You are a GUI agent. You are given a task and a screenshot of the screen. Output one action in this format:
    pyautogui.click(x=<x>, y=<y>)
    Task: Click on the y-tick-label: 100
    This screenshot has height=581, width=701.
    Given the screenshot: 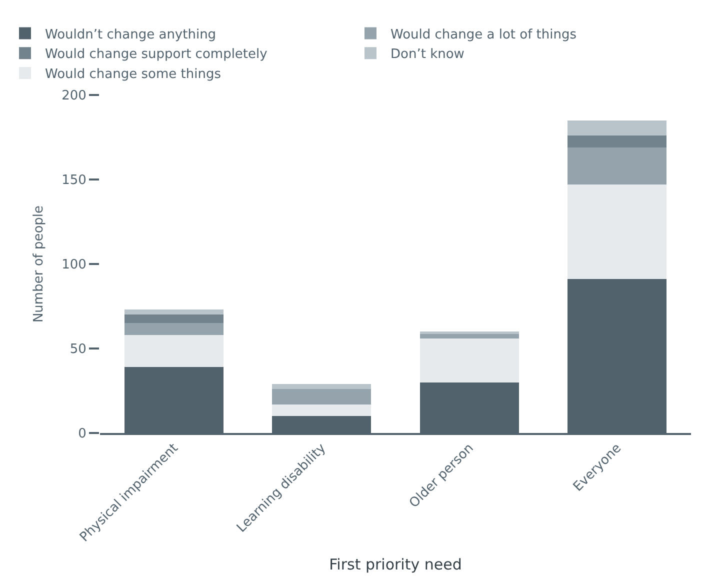 What is the action you would take?
    pyautogui.click(x=74, y=265)
    